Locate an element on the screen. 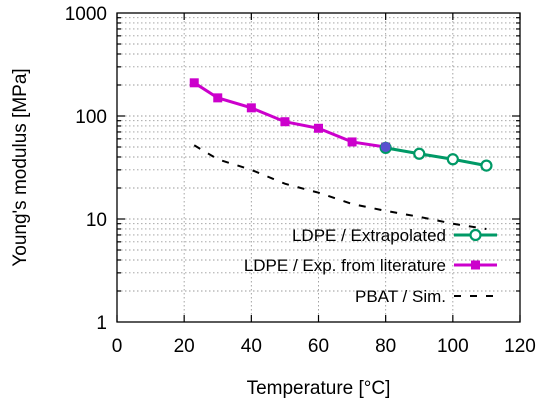 Image resolution: width=550 pixels, height=410 pixels. overlap-point is located at coordinates (385, 147).